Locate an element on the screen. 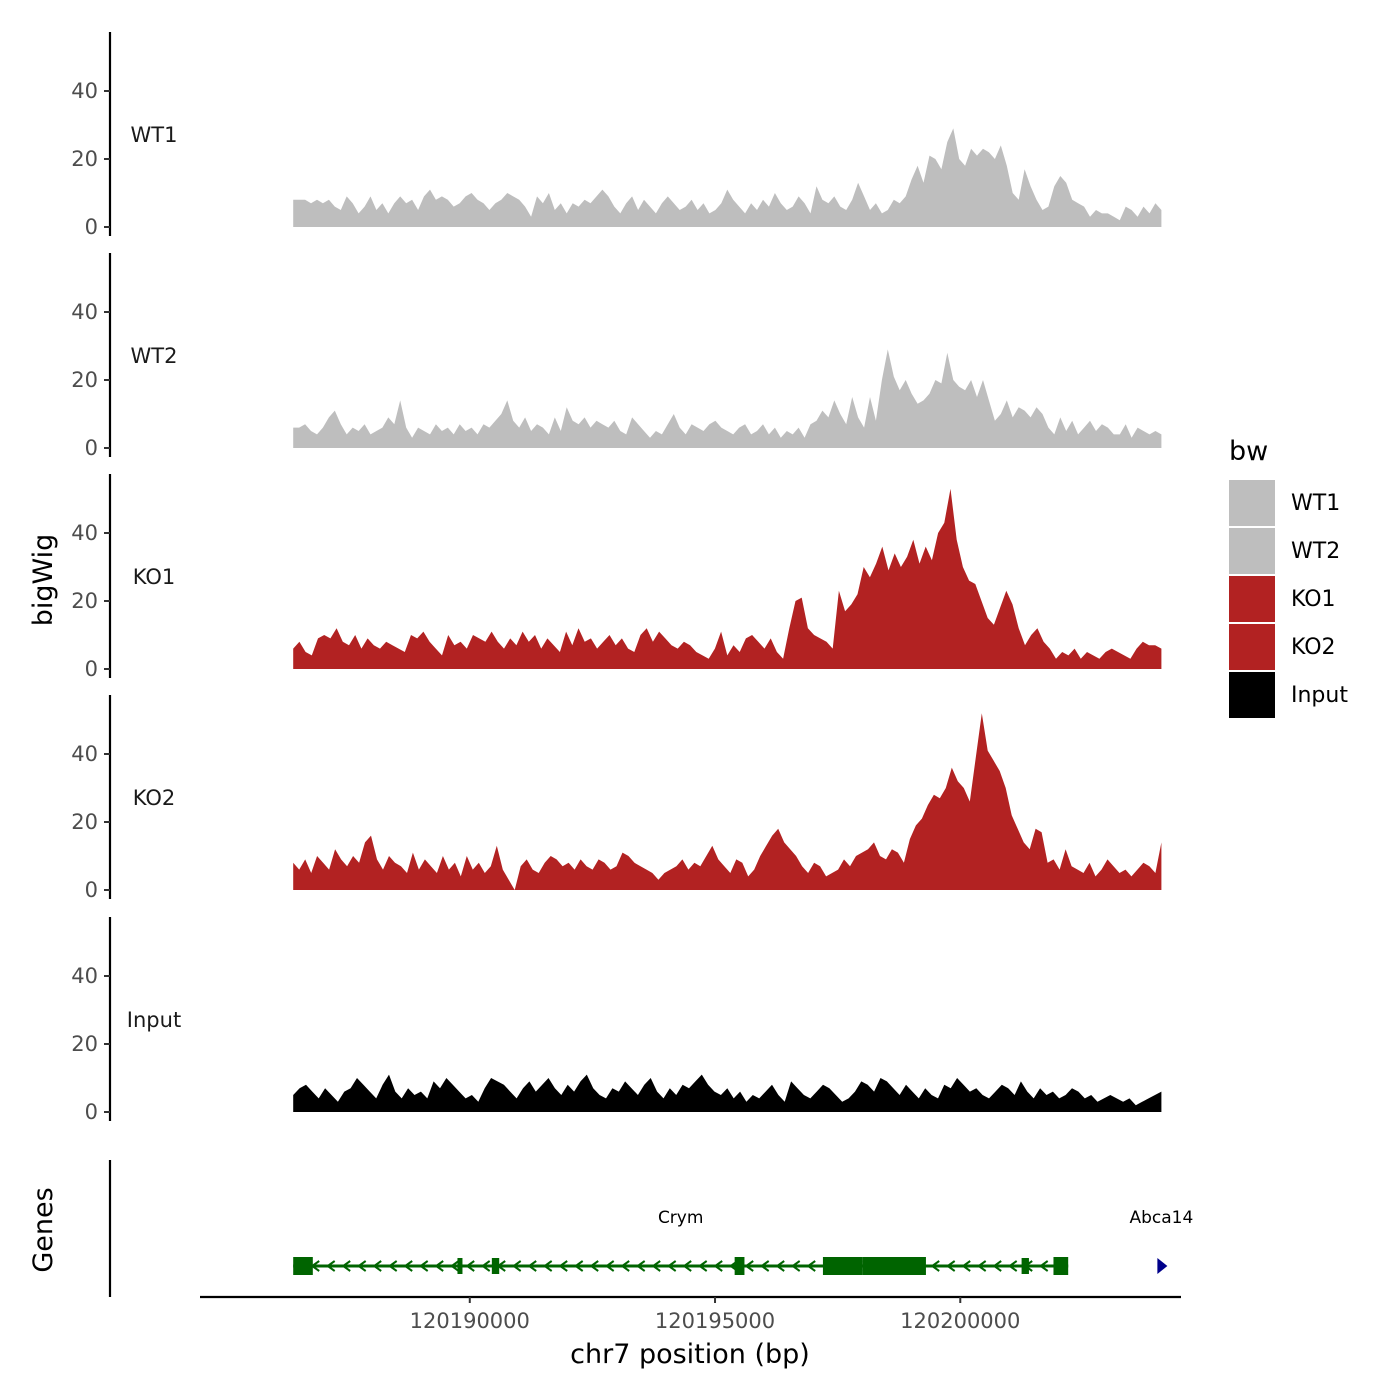 The height and width of the screenshot is (1400, 1400). legend-swatch-ko1 is located at coordinates (1252, 599).